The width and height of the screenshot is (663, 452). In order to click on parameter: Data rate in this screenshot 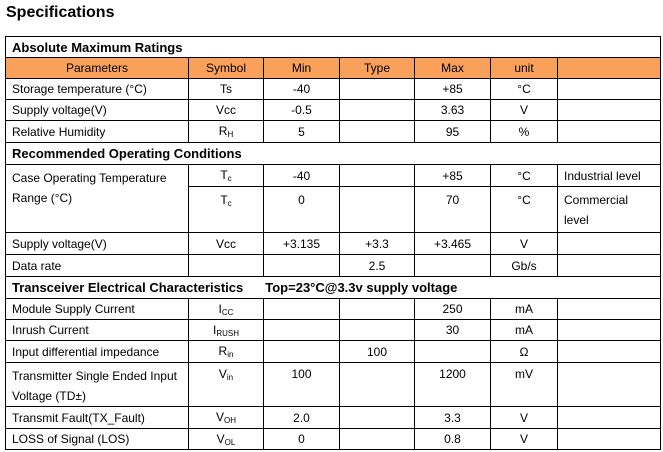, I will do `click(97, 265)`.